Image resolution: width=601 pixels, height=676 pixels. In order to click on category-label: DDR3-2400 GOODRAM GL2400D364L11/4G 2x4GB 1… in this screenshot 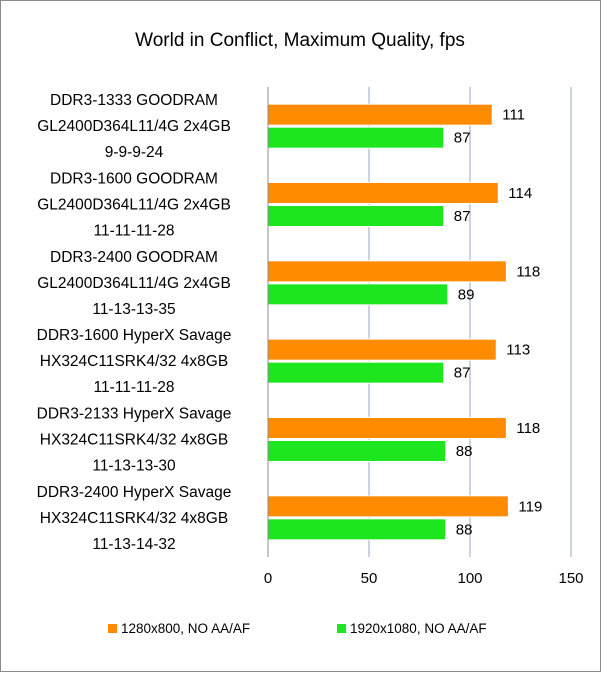, I will do `click(134, 283)`.